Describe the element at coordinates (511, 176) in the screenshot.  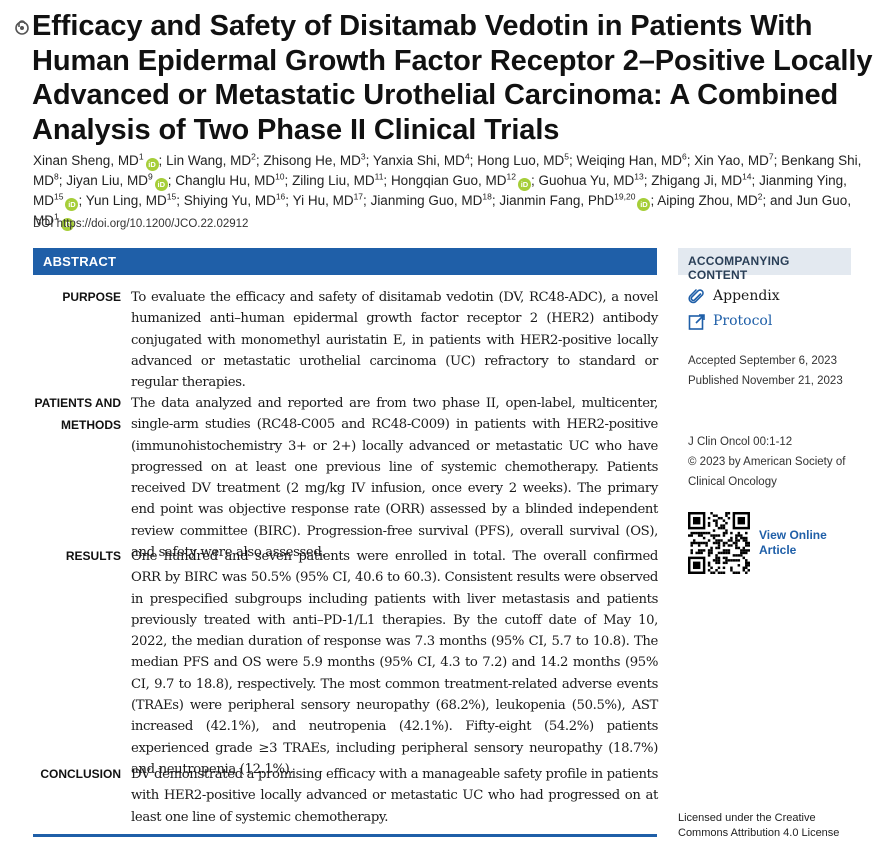
I see `author-affiliation: 12` at that location.